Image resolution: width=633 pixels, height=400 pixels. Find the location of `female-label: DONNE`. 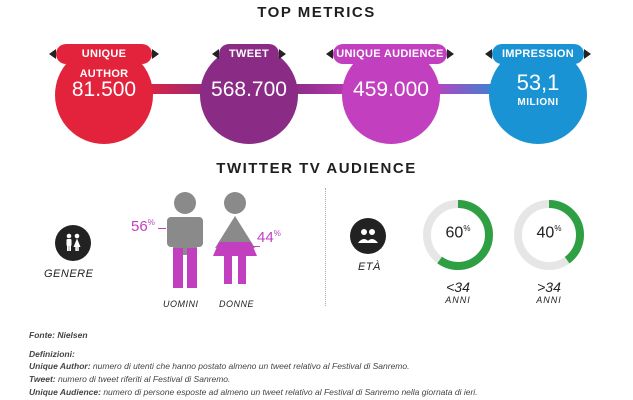

female-label: DONNE is located at coordinates (237, 304).